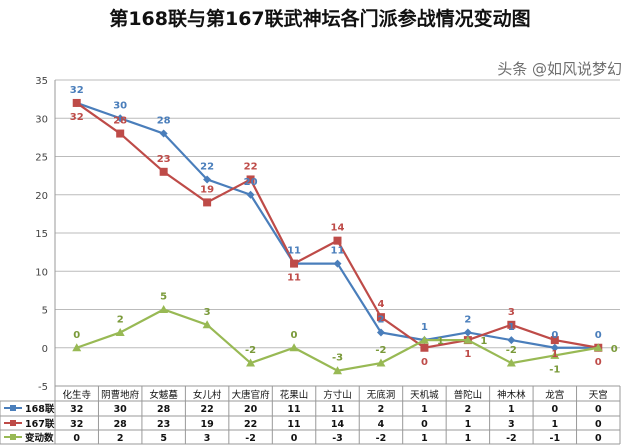 This screenshot has width=640, height=445. Describe the element at coordinates (251, 409) in the screenshot. I see `table-cell: 20` at that location.